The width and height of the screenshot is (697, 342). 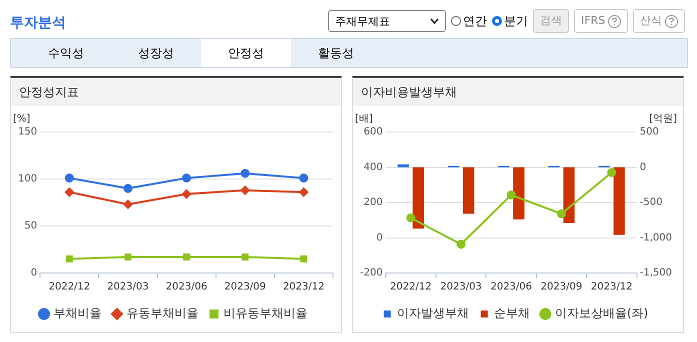 I want to click on y2-tick-label: -500, so click(x=651, y=202).